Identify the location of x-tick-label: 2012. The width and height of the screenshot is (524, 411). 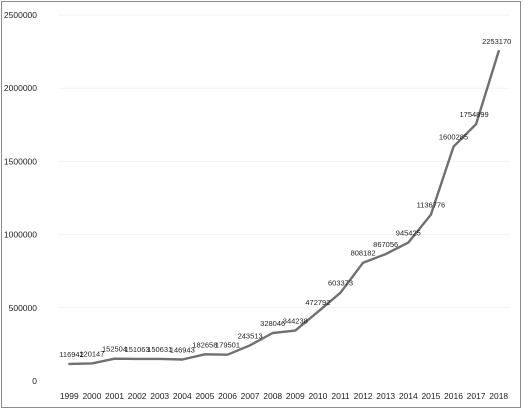
(363, 396).